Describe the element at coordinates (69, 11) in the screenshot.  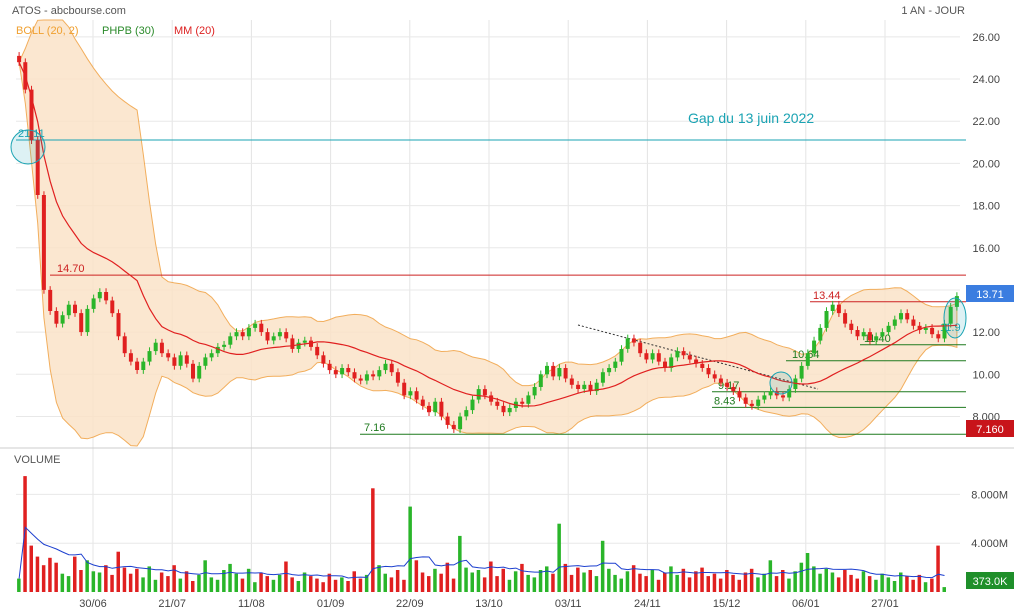
I see `chart-title: ATOS - abcbourse.com` at that location.